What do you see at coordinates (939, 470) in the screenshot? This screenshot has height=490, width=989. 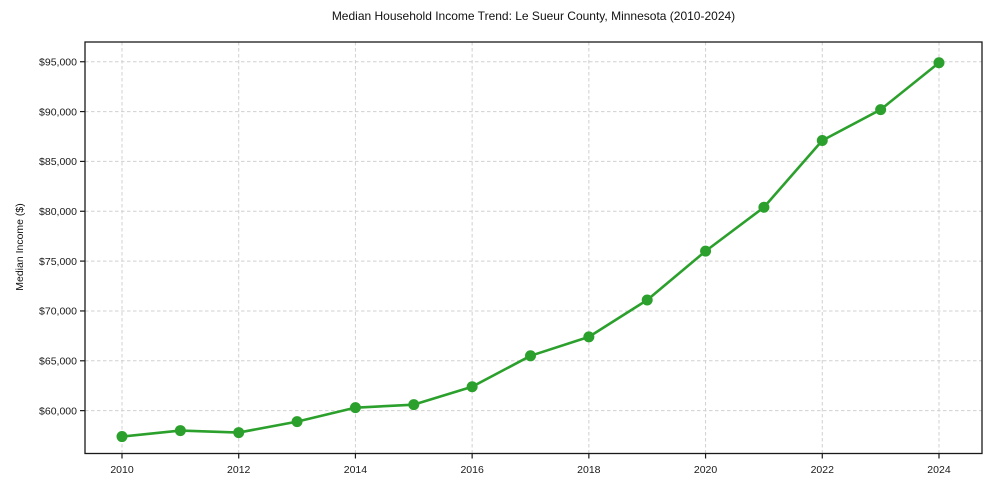 I see `x-tick-label: 2024` at bounding box center [939, 470].